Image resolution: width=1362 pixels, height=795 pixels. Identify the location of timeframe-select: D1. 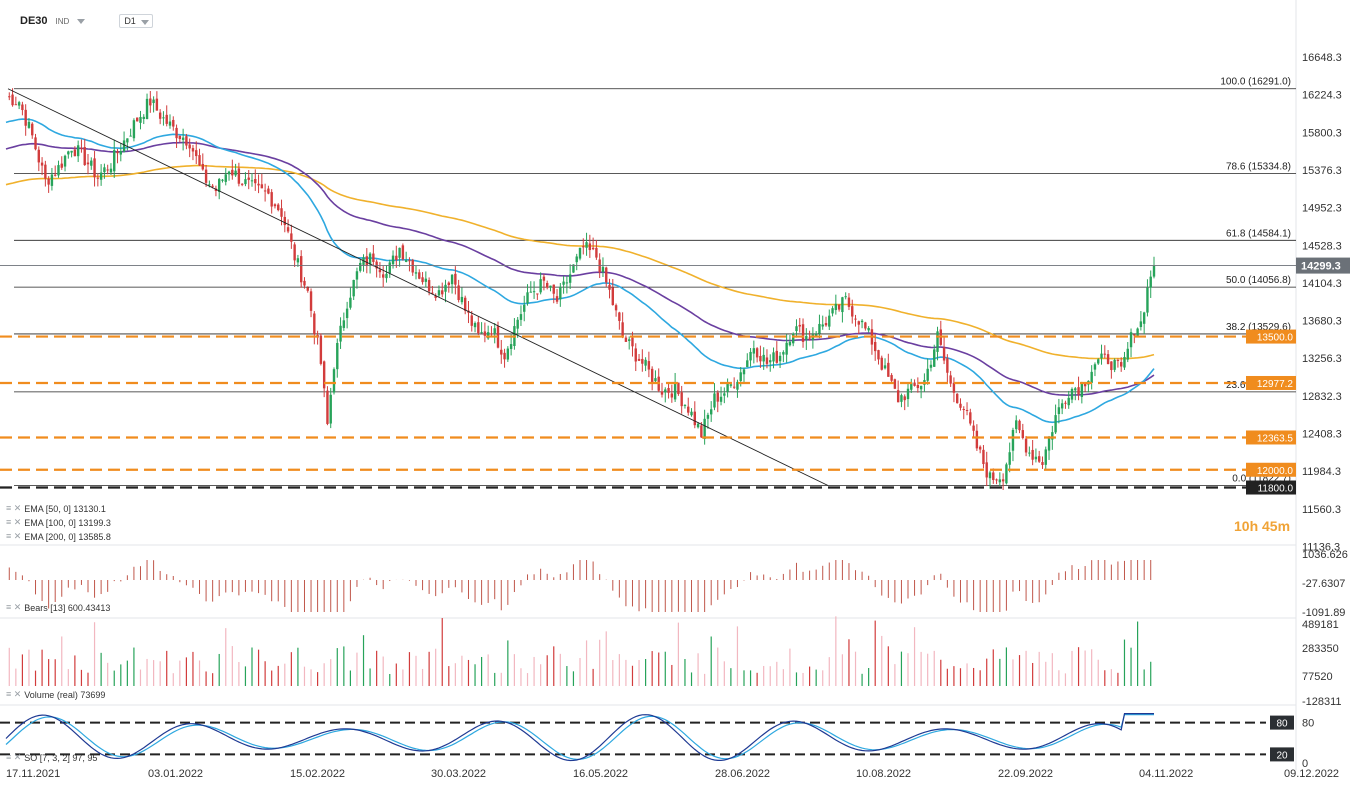
(136, 21).